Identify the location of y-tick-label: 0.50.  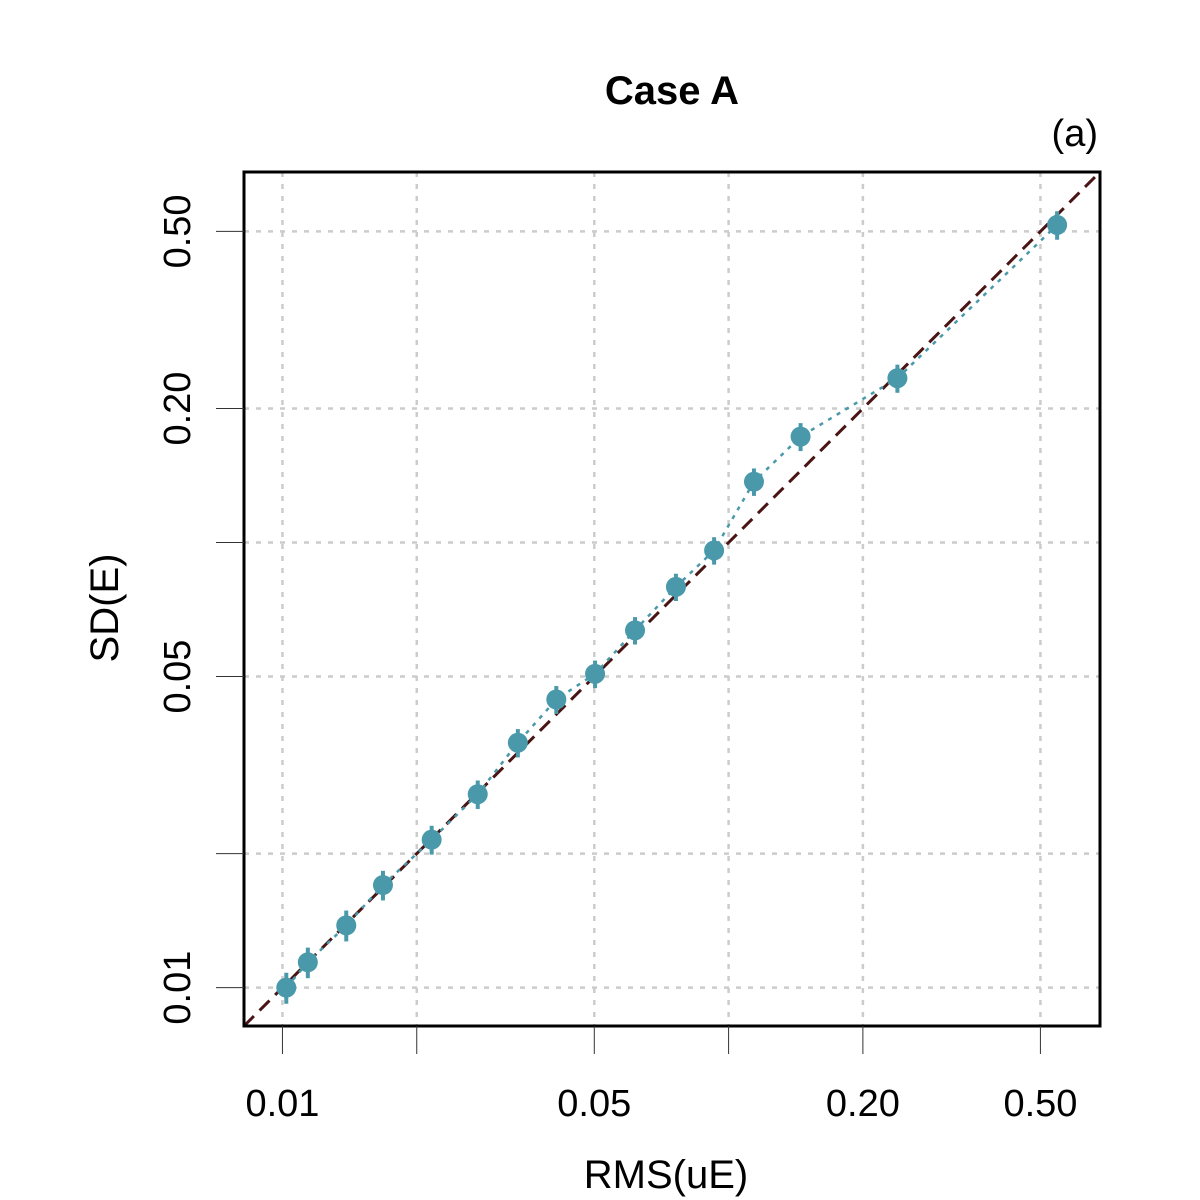
(178, 231).